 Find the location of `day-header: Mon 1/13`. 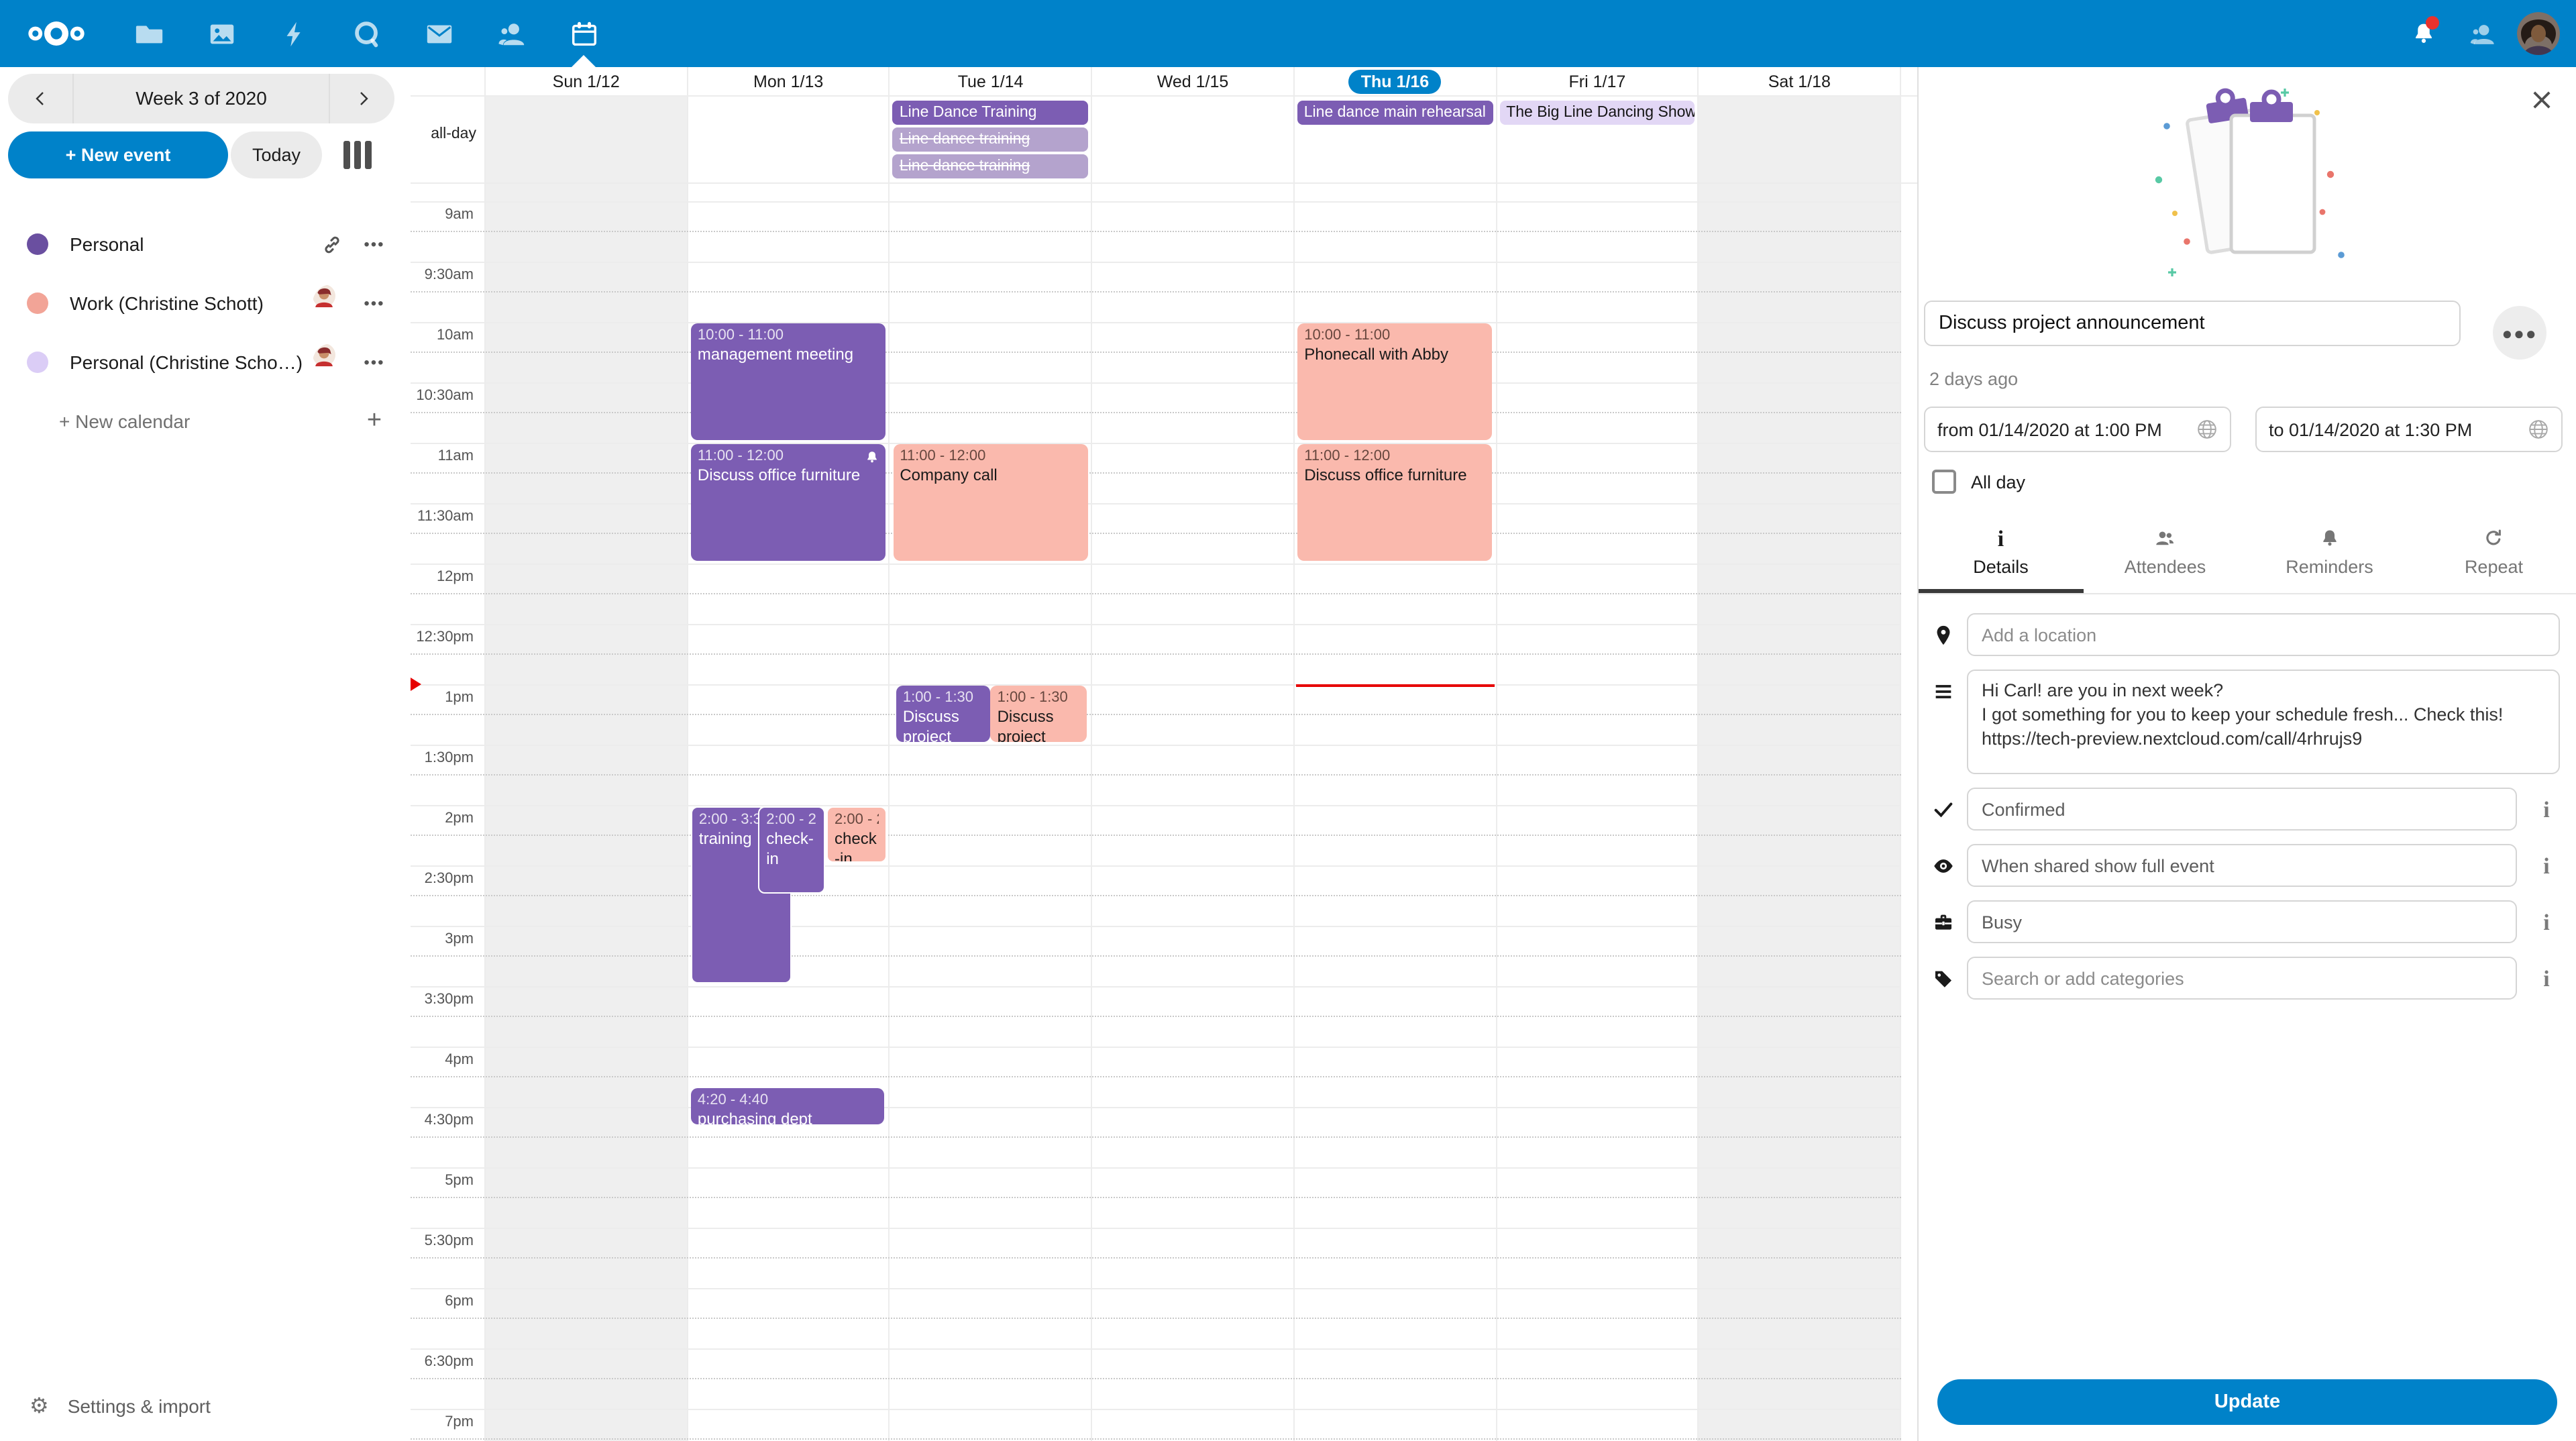

day-header: Mon 1/13 is located at coordinates (788, 81).